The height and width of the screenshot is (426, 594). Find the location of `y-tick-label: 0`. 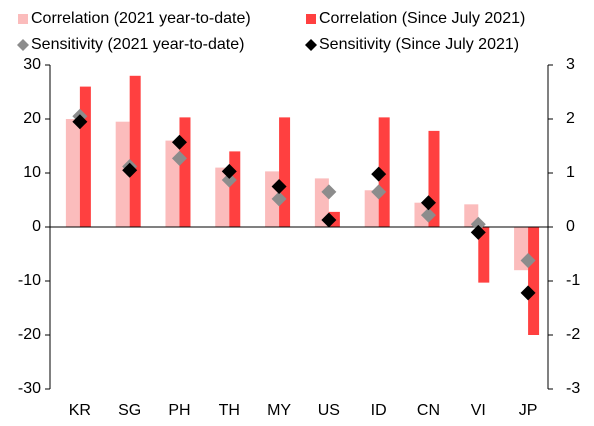

y-tick-label: 0 is located at coordinates (36, 226).